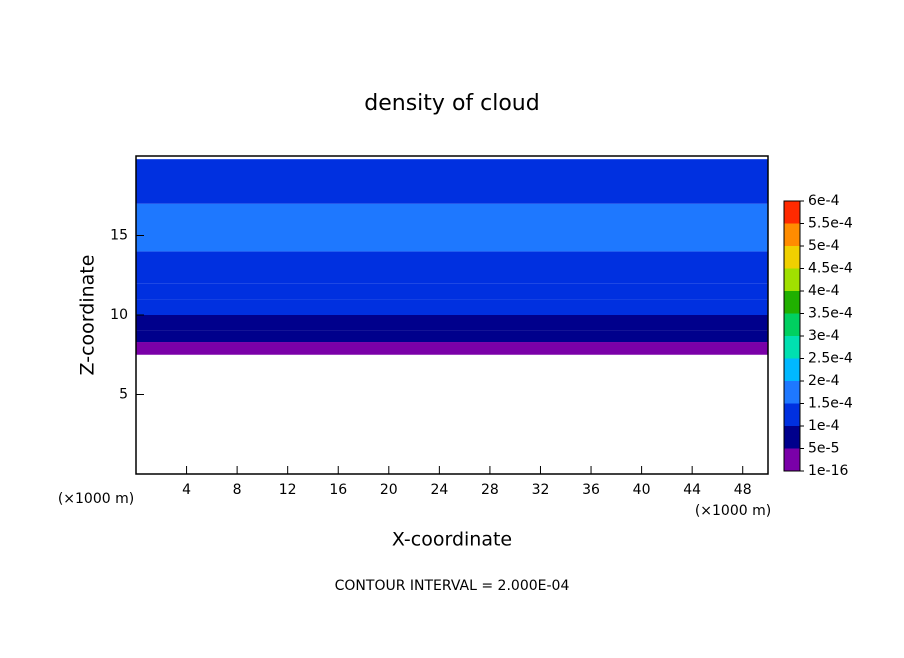 Image resolution: width=904 pixels, height=658 pixels. What do you see at coordinates (439, 490) in the screenshot?
I see `x-tick-label: 24` at bounding box center [439, 490].